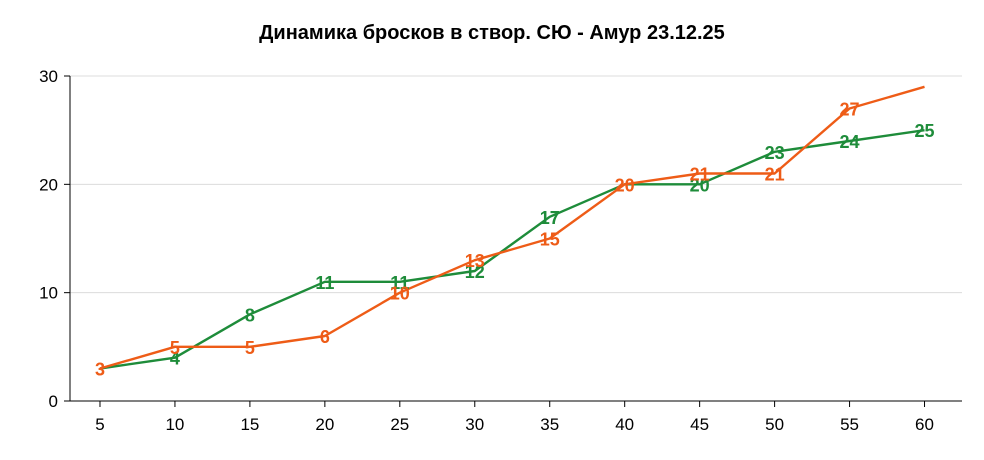 The image size is (984, 460). Describe the element at coordinates (475, 261) in the screenshot. I see `data-label-series-2: 13` at that location.